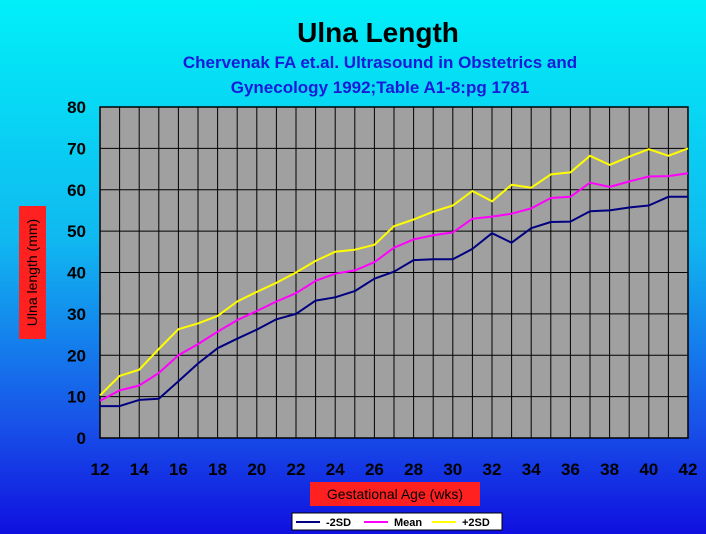 This screenshot has height=534, width=706. Describe the element at coordinates (76, 148) in the screenshot. I see `y-tick-label: 70` at that location.